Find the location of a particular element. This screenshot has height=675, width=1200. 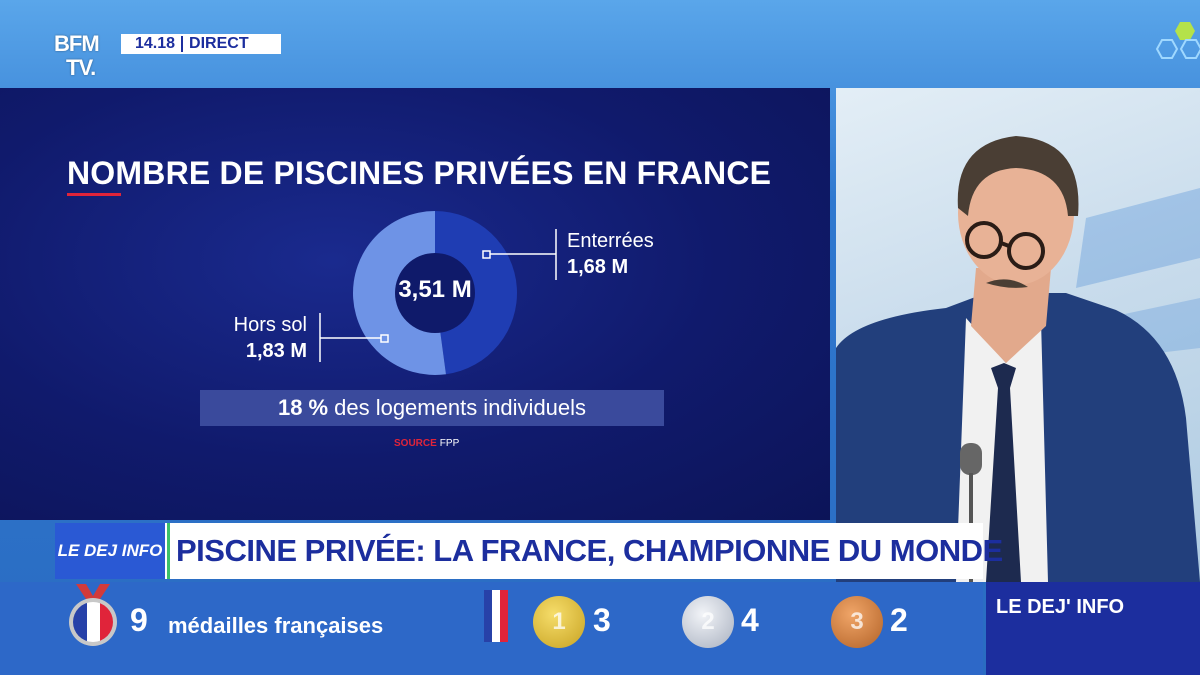

segment-value-enterrees: 1,68 M is located at coordinates (598, 267).